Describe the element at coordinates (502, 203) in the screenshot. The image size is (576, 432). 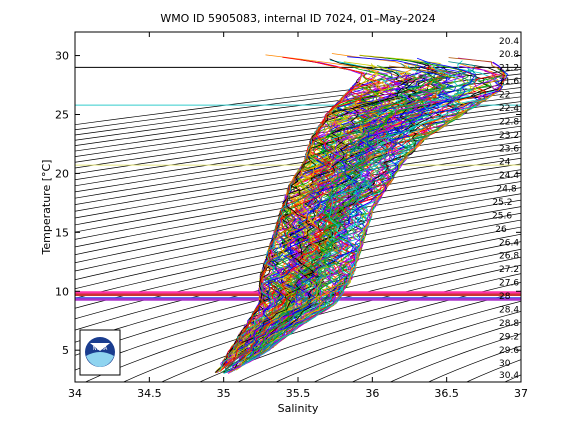
I see `isopycnal-label: 25.2` at that location.